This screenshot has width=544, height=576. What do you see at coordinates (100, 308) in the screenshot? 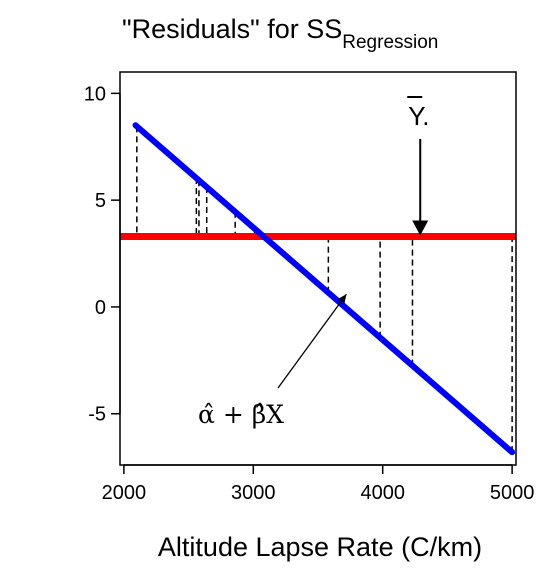
I see `y-tick-label-0: 0` at bounding box center [100, 308].